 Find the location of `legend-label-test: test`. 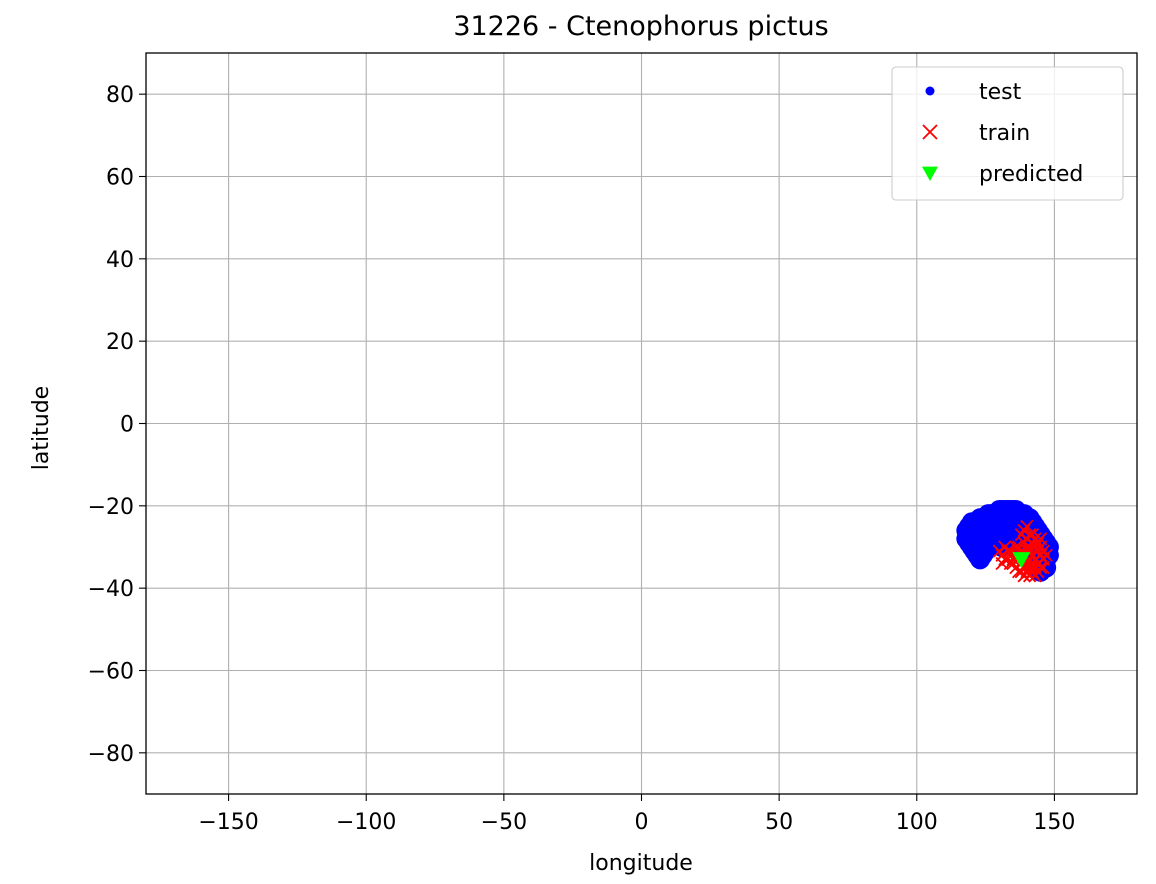

legend-label-test: test is located at coordinates (1000, 92).